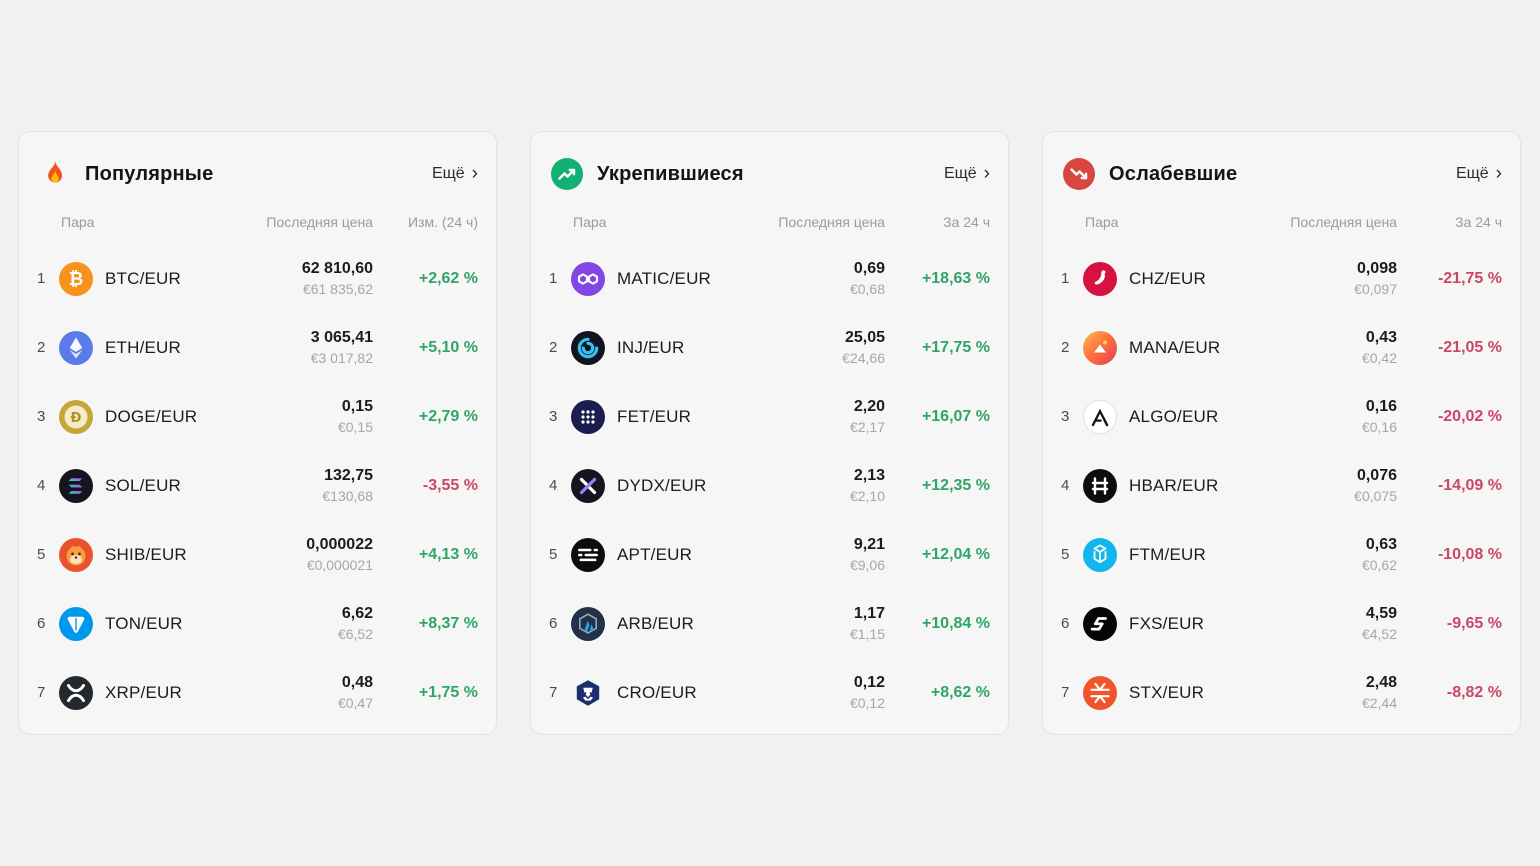  Describe the element at coordinates (867, 565) in the screenshot. I see `last-price-eur: €9,06` at that location.